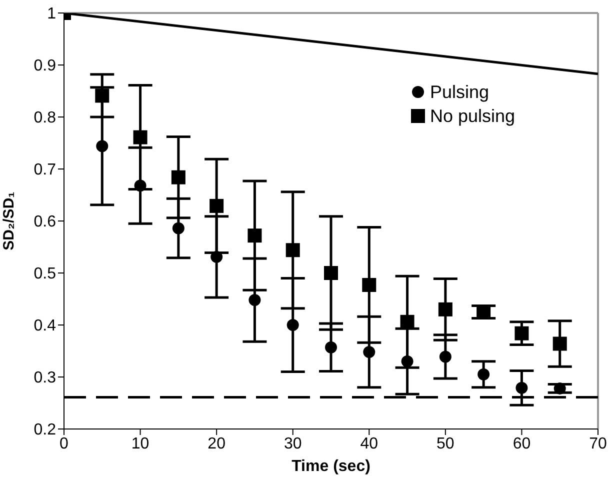  Describe the element at coordinates (45, 66) in the screenshot. I see `y-tick-label: 0.9` at that location.